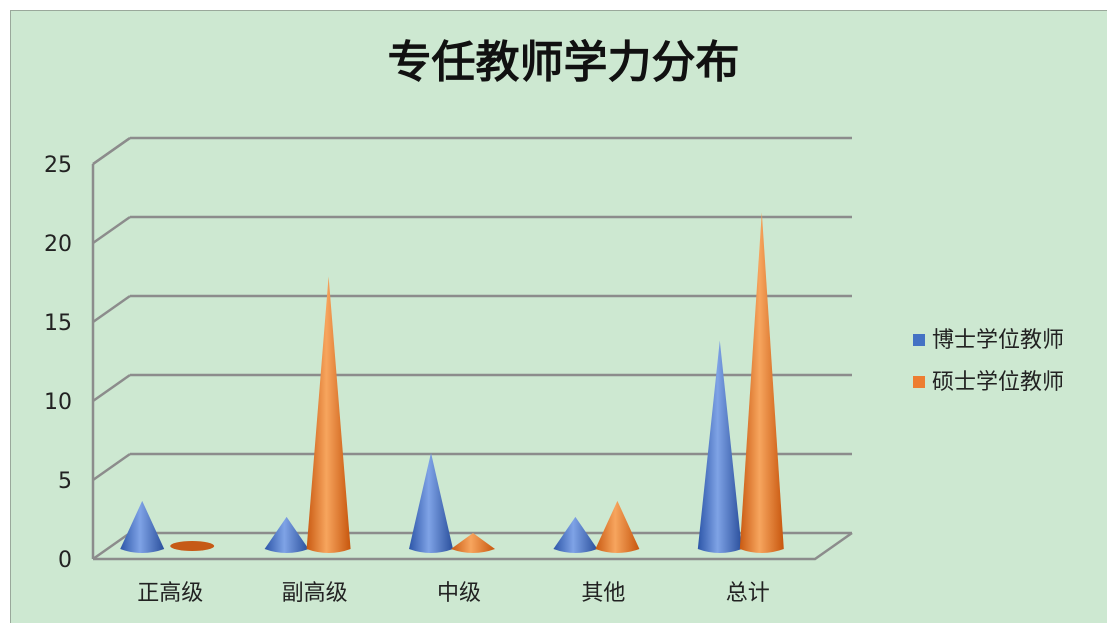 The width and height of the screenshot is (1107, 623). What do you see at coordinates (65, 560) in the screenshot?
I see `y-tick-label: 0` at bounding box center [65, 560].